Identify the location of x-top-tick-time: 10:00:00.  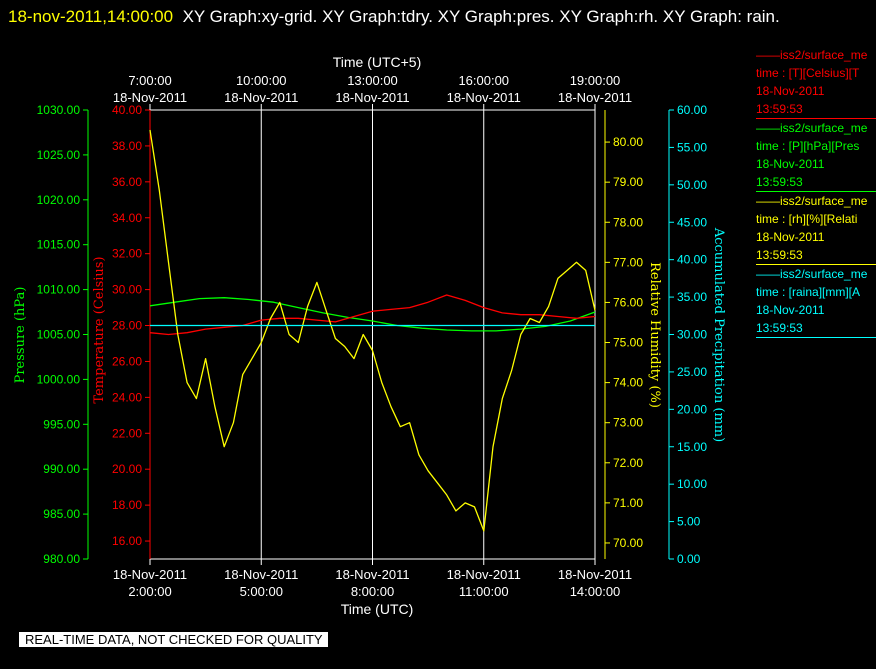
(261, 80).